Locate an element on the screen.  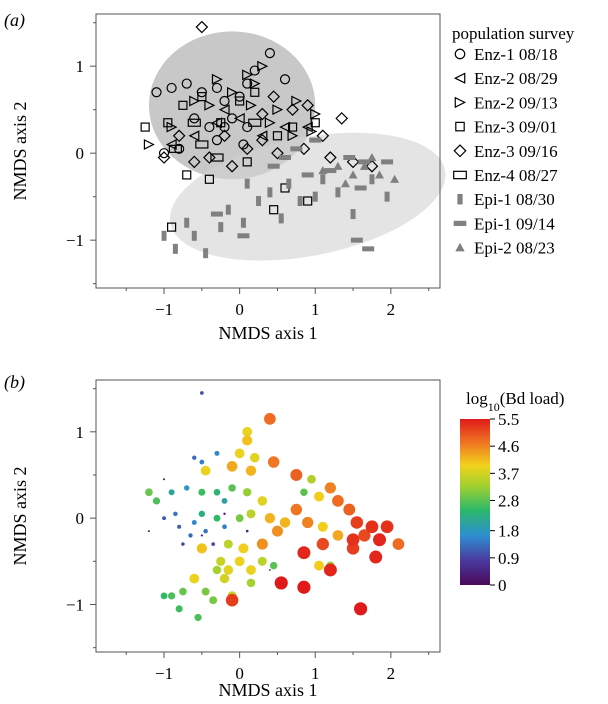
b-y-tick-label: −1 is located at coordinates (75, 605).